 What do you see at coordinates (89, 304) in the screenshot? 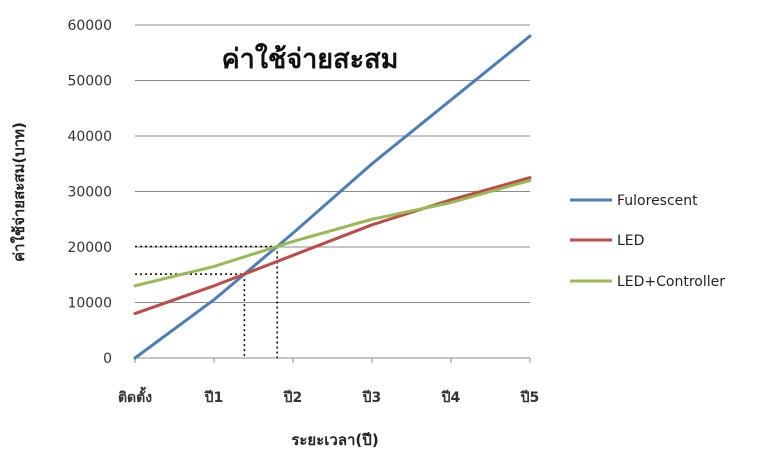
I see `y-tick-label: 10000` at bounding box center [89, 304].